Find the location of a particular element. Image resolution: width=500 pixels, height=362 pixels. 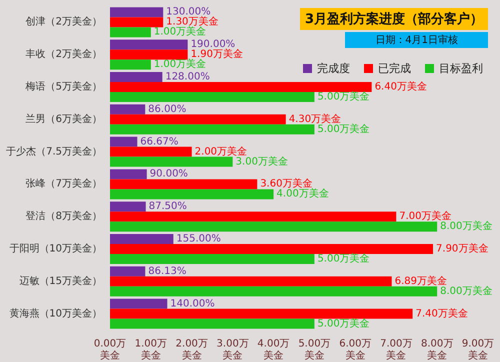

y-tick-label: 梅语（5万美金） is located at coordinates (63, 86).